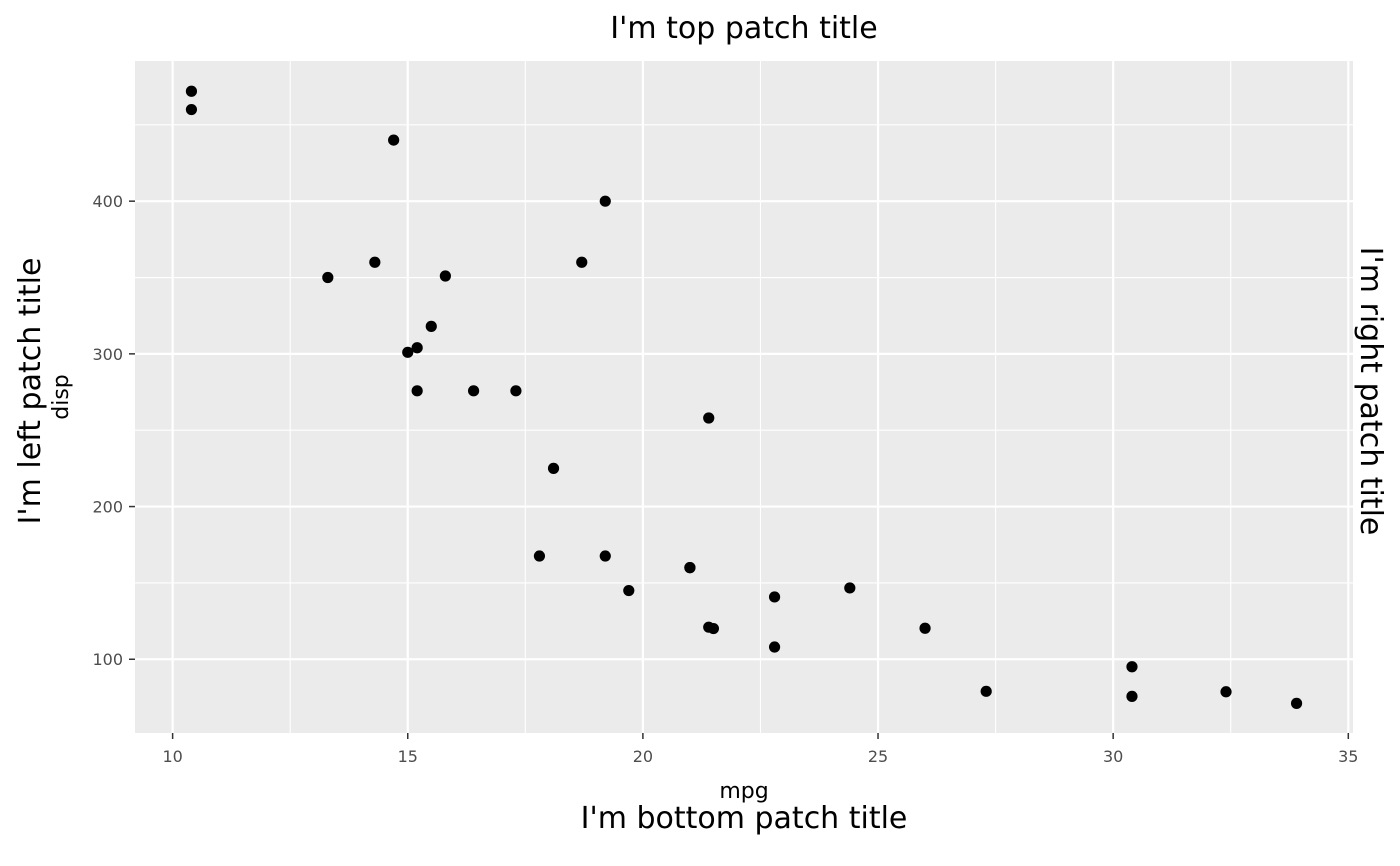 This screenshot has height=866, width=1400. I want to click on x-tick-label: 20, so click(643, 756).